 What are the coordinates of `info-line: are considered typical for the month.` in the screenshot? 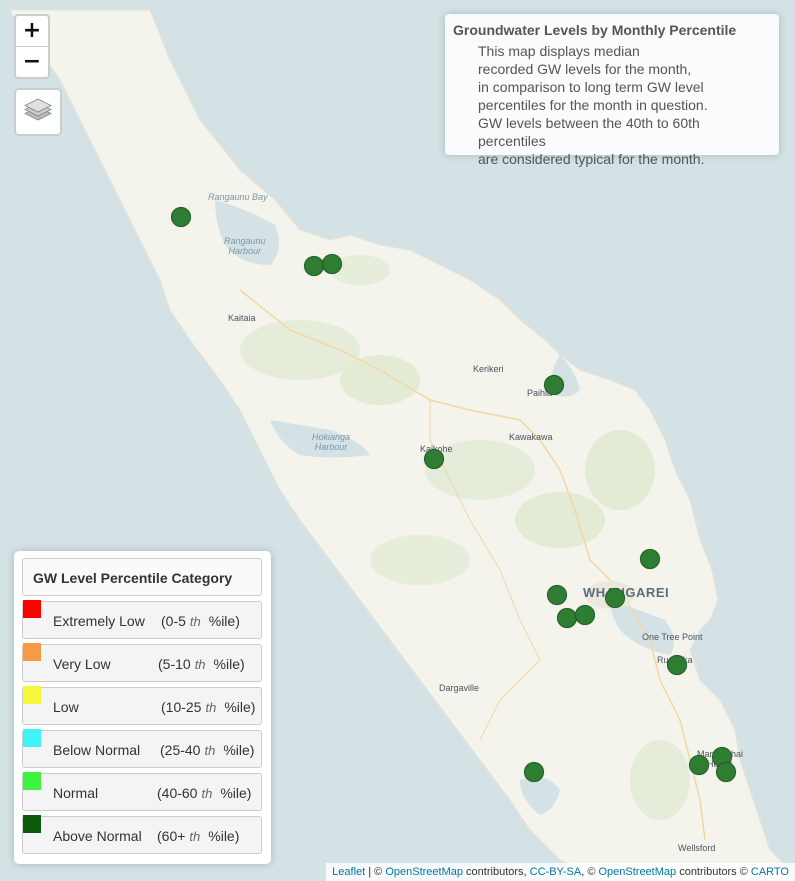 It's located at (591, 159).